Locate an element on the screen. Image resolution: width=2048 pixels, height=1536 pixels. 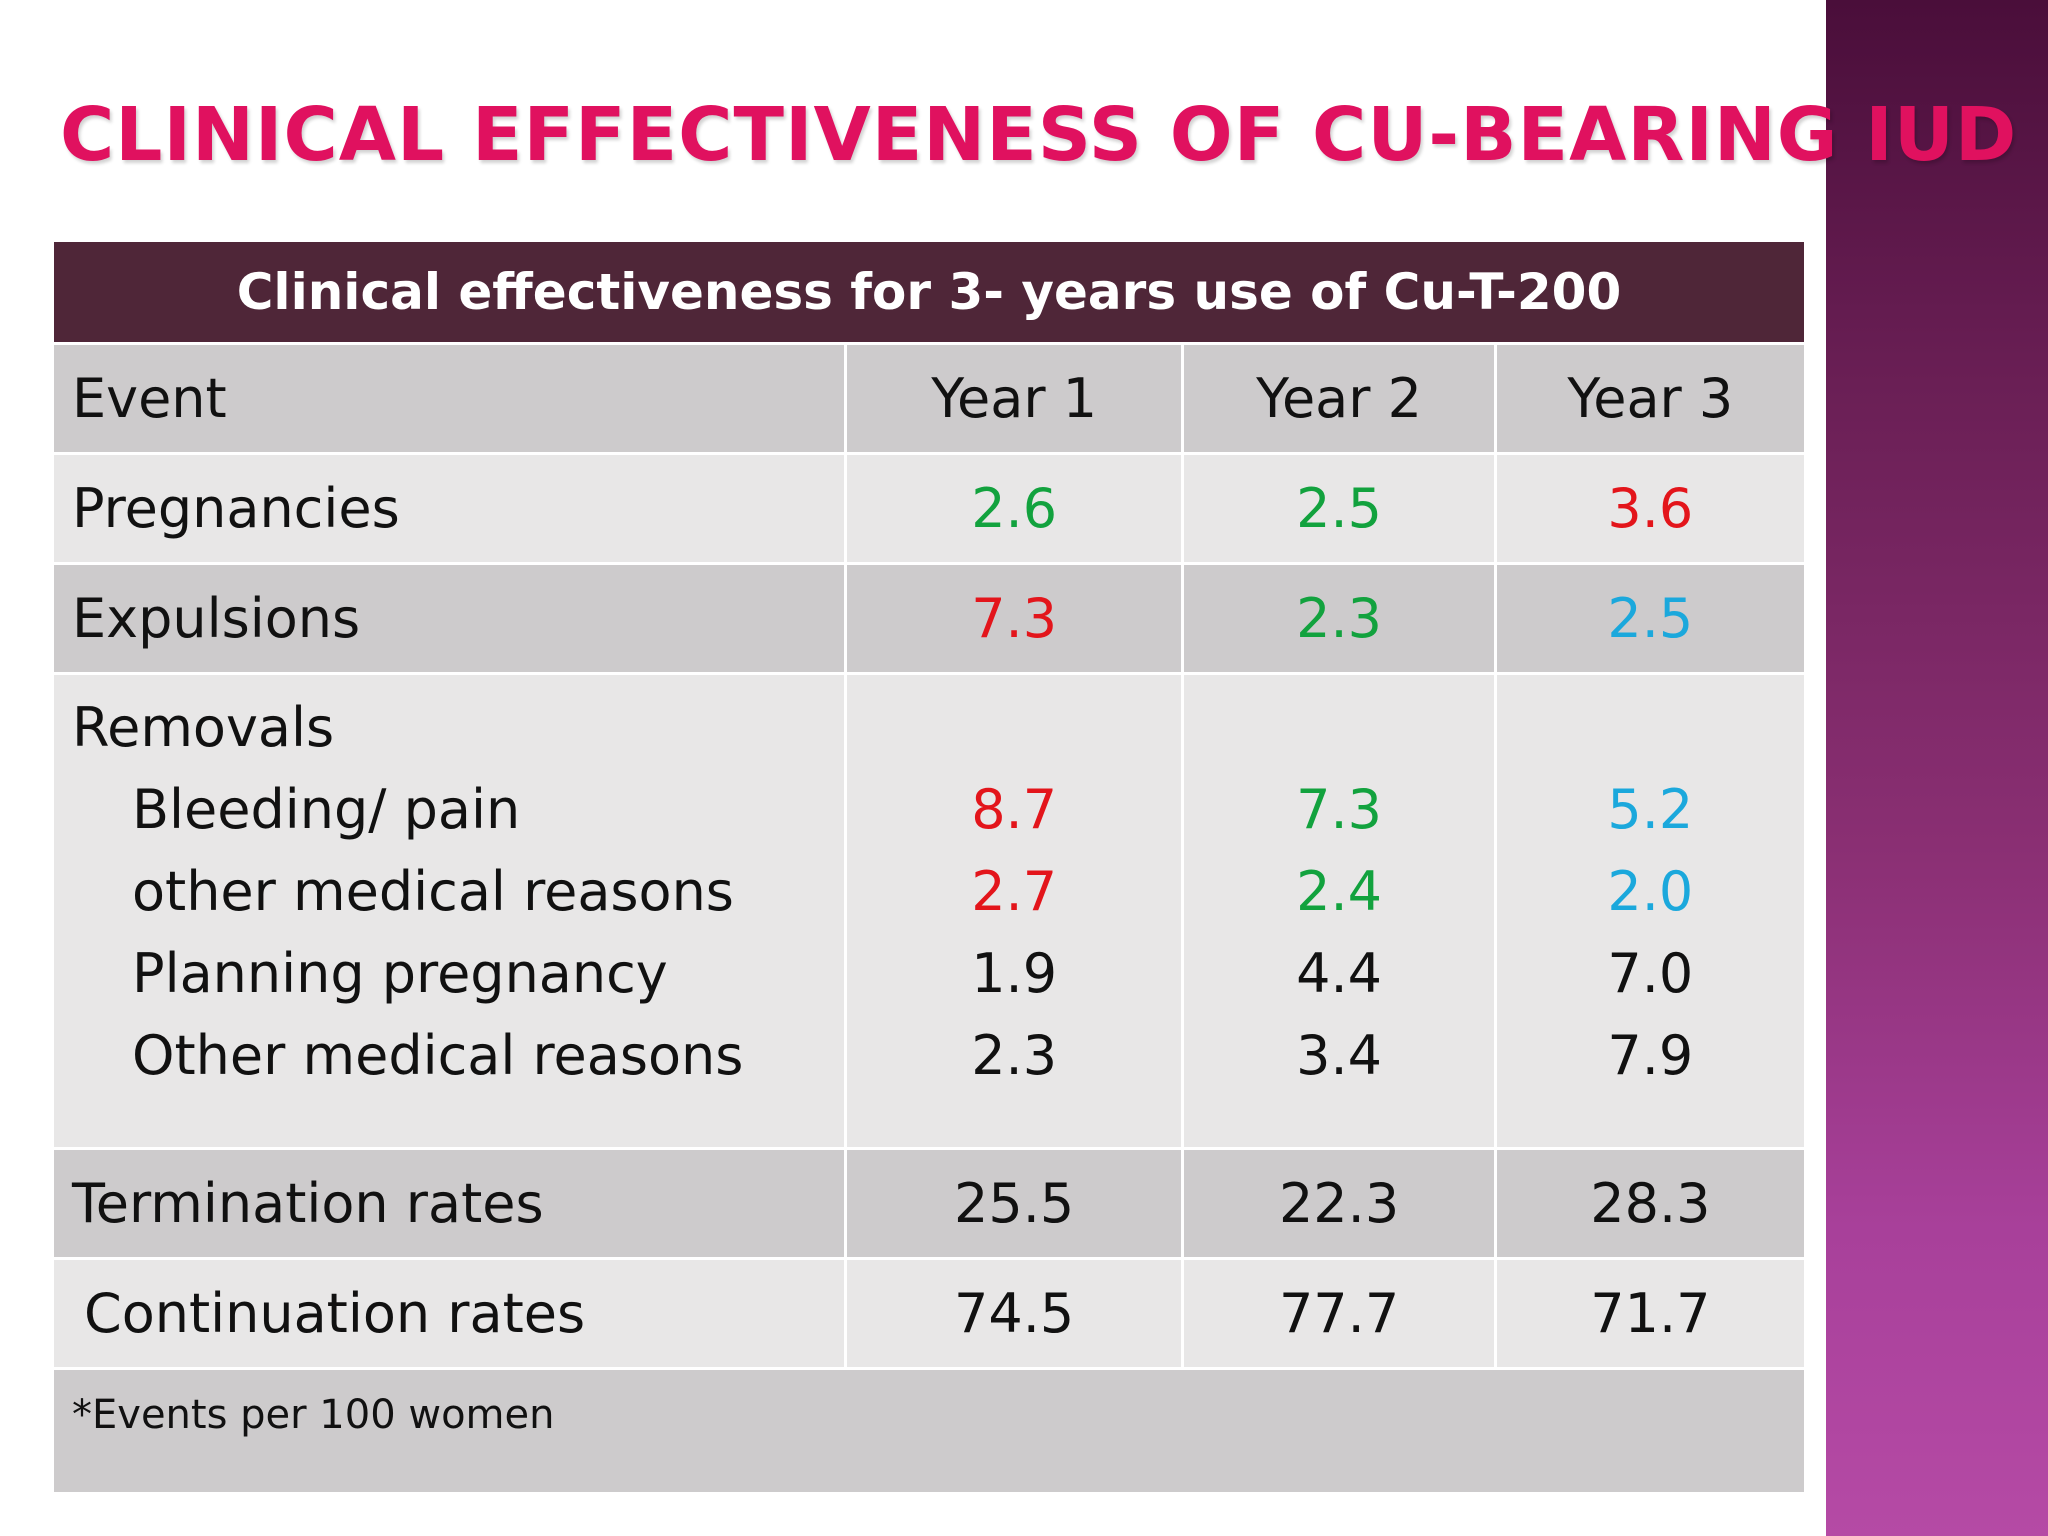
removal-value: 3.4 is located at coordinates (1339, 1055).